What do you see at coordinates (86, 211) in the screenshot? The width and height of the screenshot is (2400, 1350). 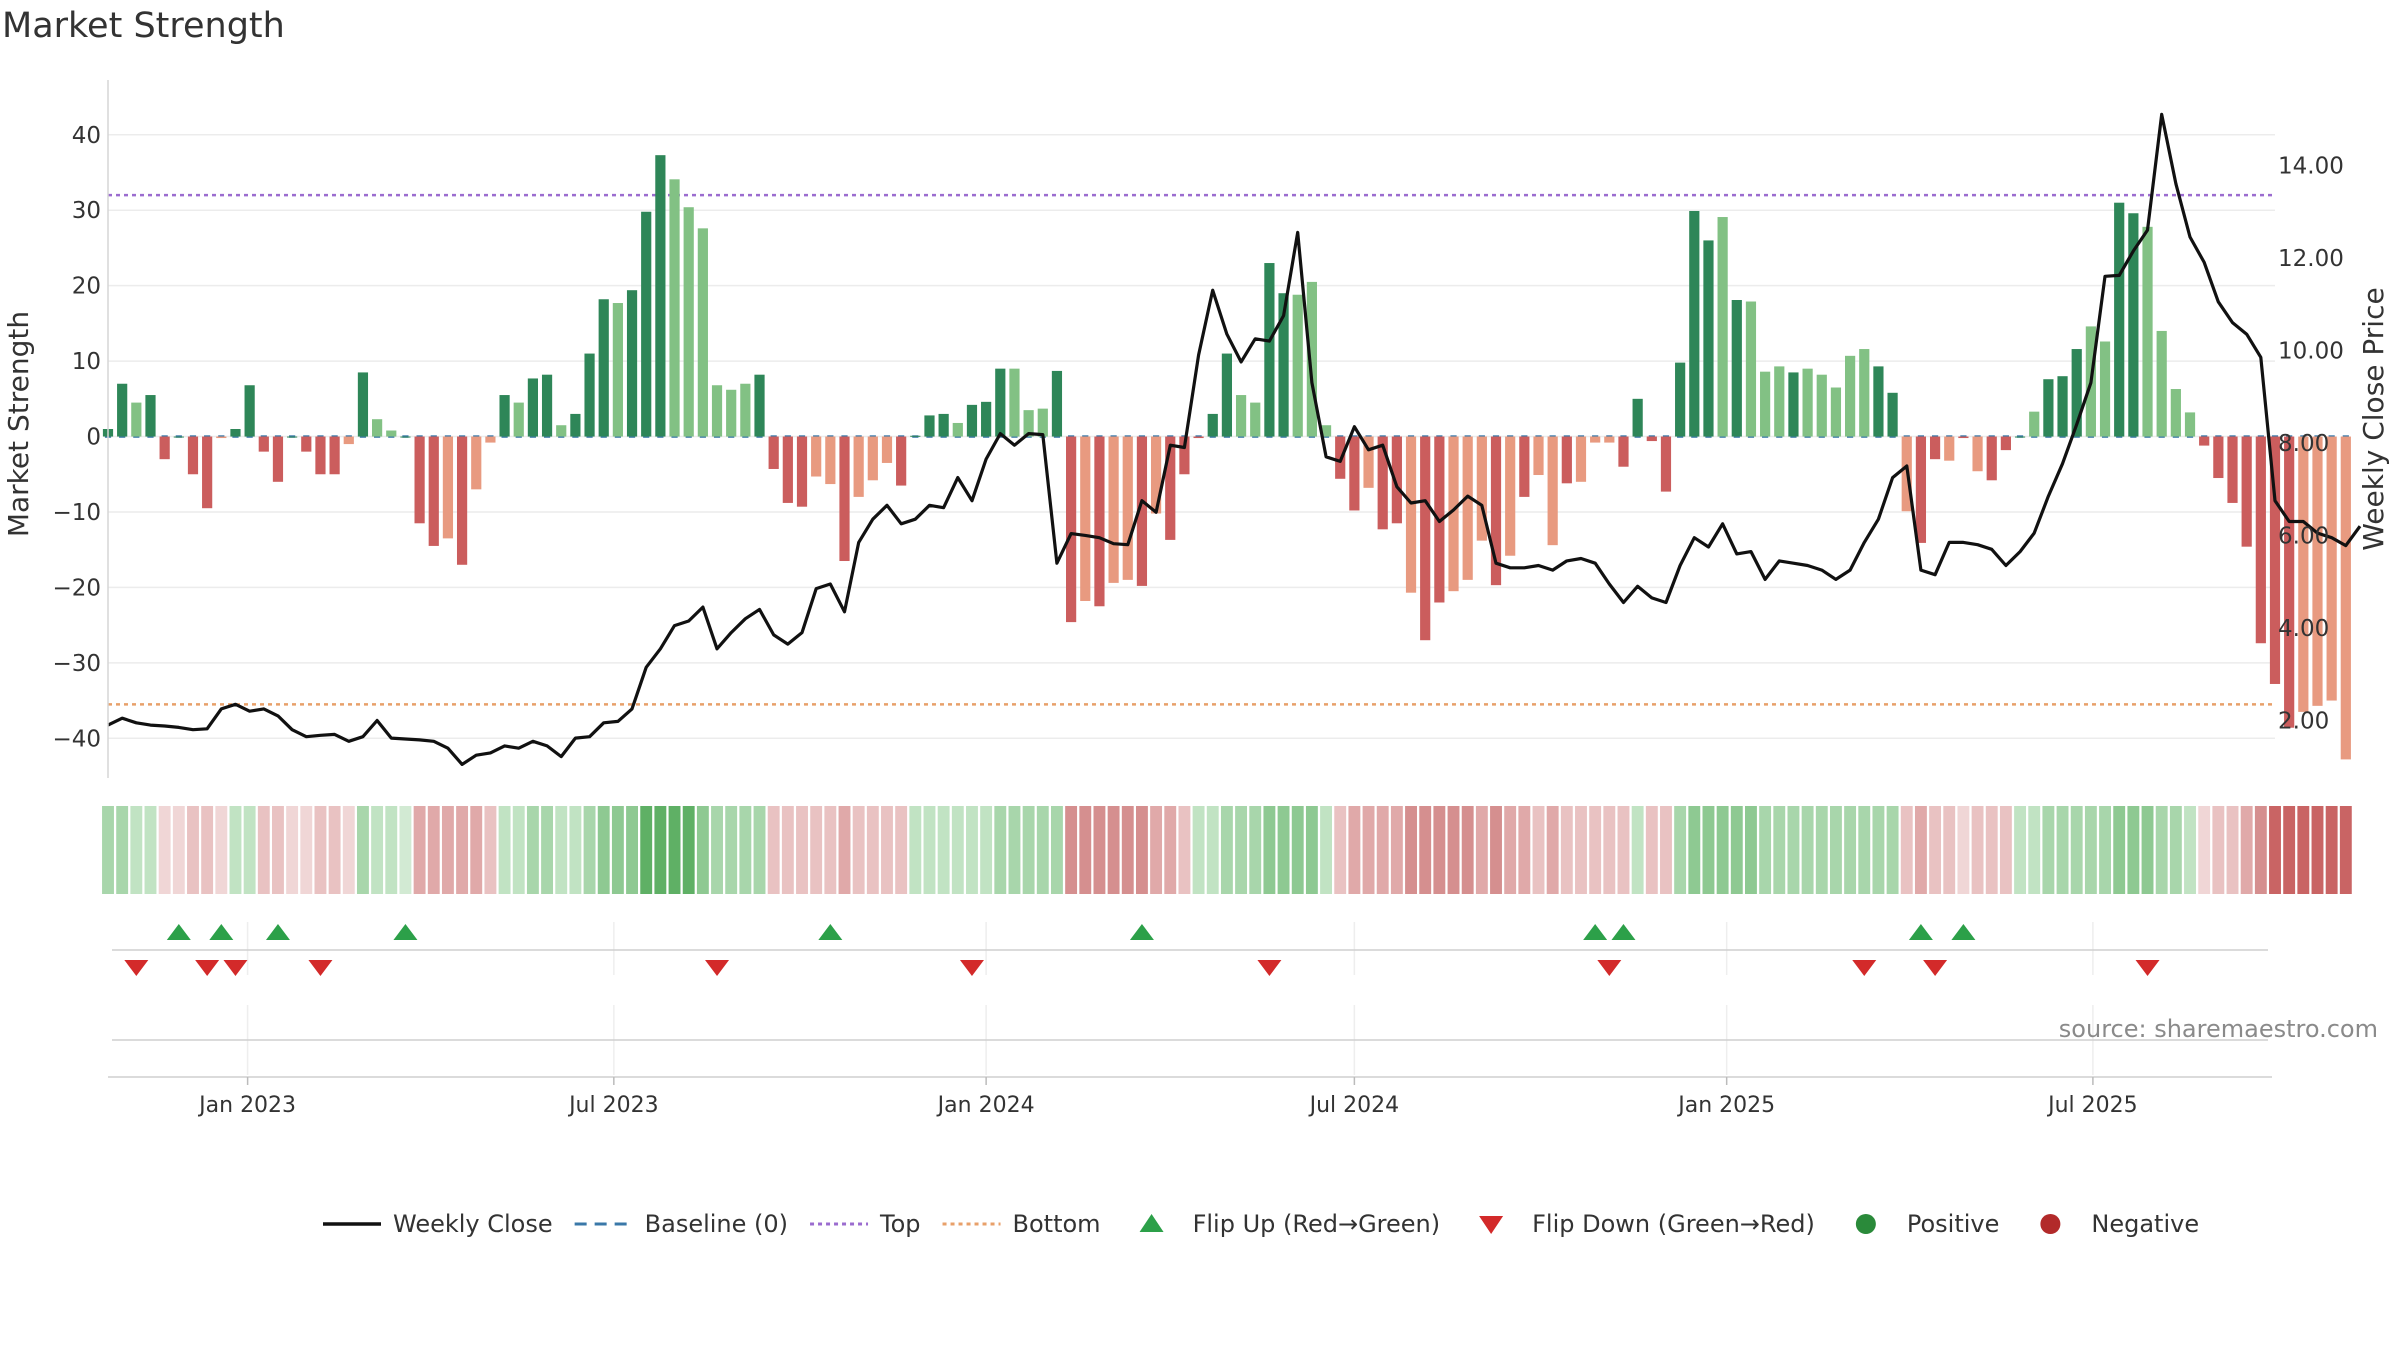 I see `y-left-tick-label: 30` at bounding box center [86, 211].